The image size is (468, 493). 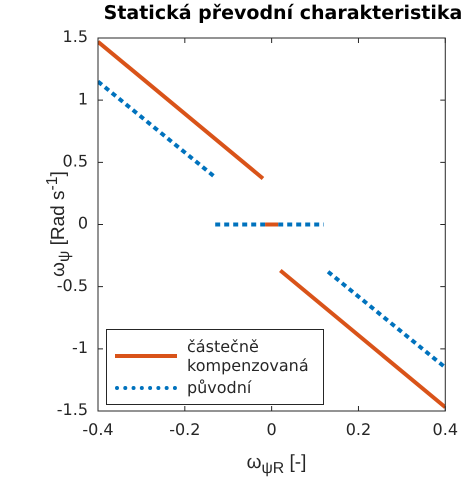 What do you see at coordinates (445, 429) in the screenshot?
I see `x-tick-label: 0.4` at bounding box center [445, 429].